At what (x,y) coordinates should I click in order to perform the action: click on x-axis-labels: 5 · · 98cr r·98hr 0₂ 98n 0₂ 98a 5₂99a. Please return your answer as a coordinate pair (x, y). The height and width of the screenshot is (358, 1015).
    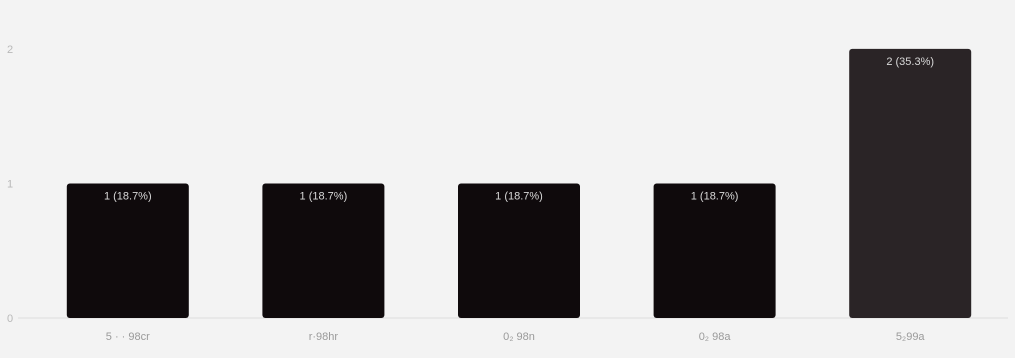
    Looking at the image, I should click on (516, 337).